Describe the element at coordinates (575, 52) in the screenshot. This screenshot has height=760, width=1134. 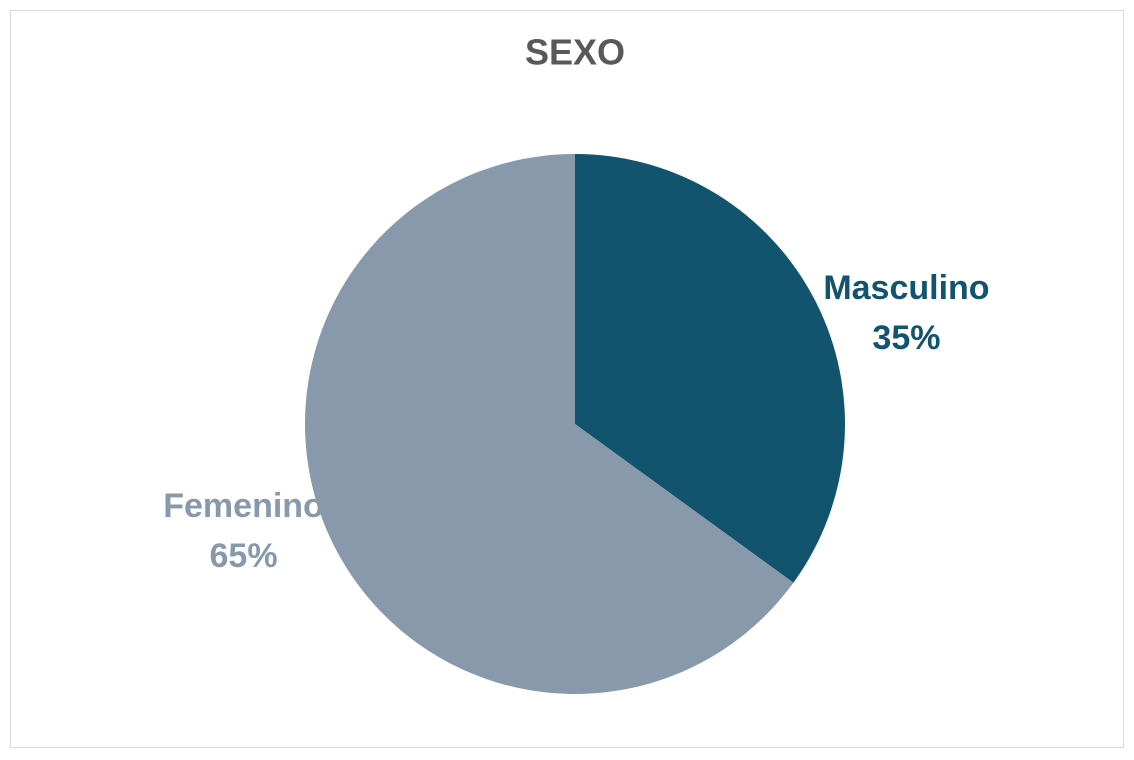
I see `chart-title: SEXO` at that location.